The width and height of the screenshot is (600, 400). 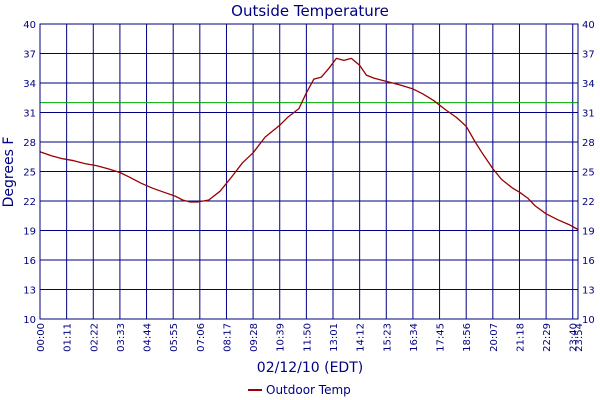 What do you see at coordinates (467, 337) in the screenshot?
I see `x-tick-label: 18:56` at bounding box center [467, 337].